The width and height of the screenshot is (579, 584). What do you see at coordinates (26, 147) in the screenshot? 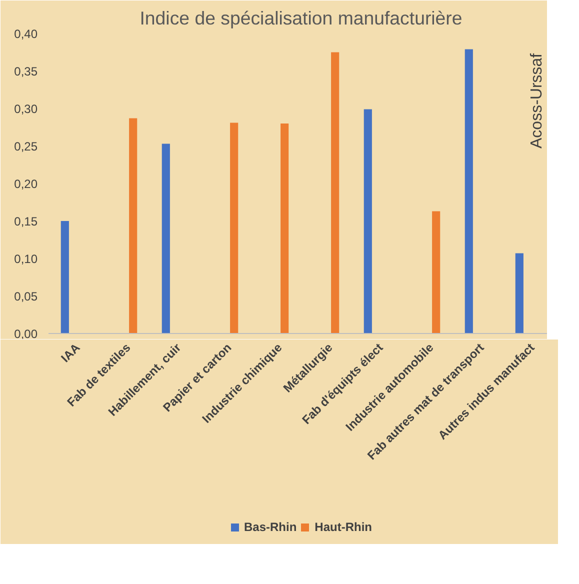
I see `y-tick-label: 0,25` at bounding box center [26, 147].